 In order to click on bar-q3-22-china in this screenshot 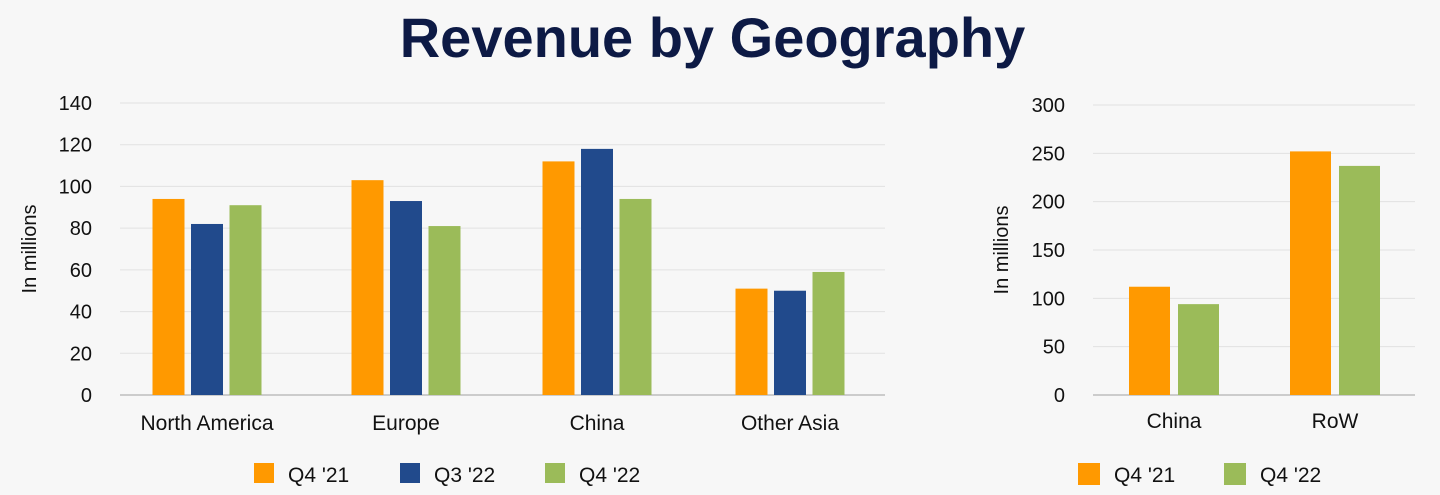, I will do `click(597, 271)`.